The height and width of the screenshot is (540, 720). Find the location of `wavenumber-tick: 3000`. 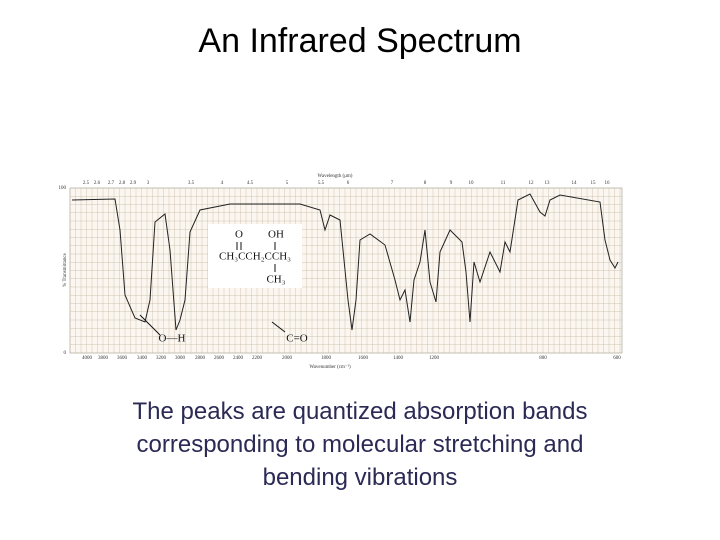

wavenumber-tick: 3000 is located at coordinates (180, 358).